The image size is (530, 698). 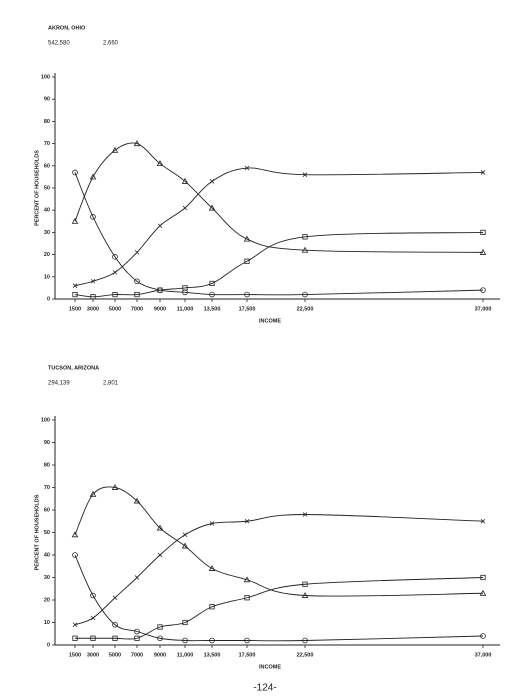 What do you see at coordinates (115, 309) in the screenshot?
I see `x-tick-label: 5000` at bounding box center [115, 309].